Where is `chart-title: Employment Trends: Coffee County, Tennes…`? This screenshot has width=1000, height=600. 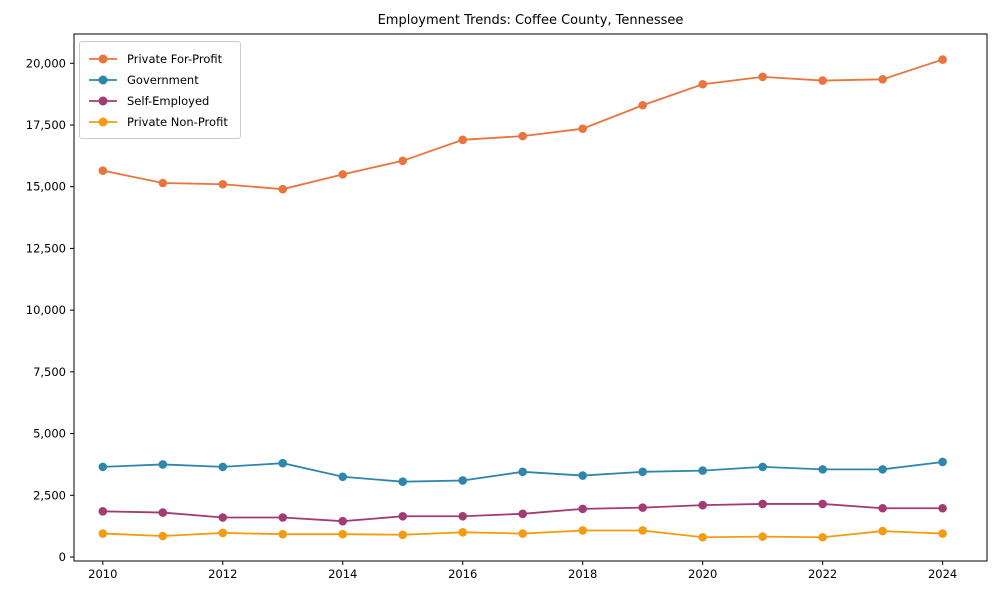
chart-title: Employment Trends: Coffee County, Tennes… is located at coordinates (530, 20).